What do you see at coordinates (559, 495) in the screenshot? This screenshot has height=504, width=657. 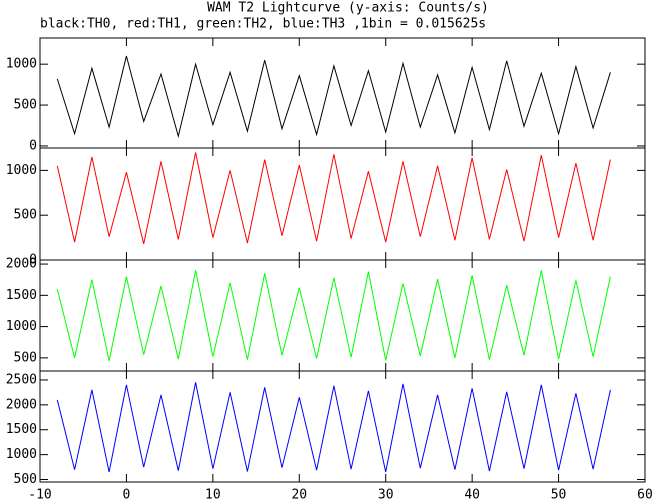 I see `x-tick-label: 50` at bounding box center [559, 495].